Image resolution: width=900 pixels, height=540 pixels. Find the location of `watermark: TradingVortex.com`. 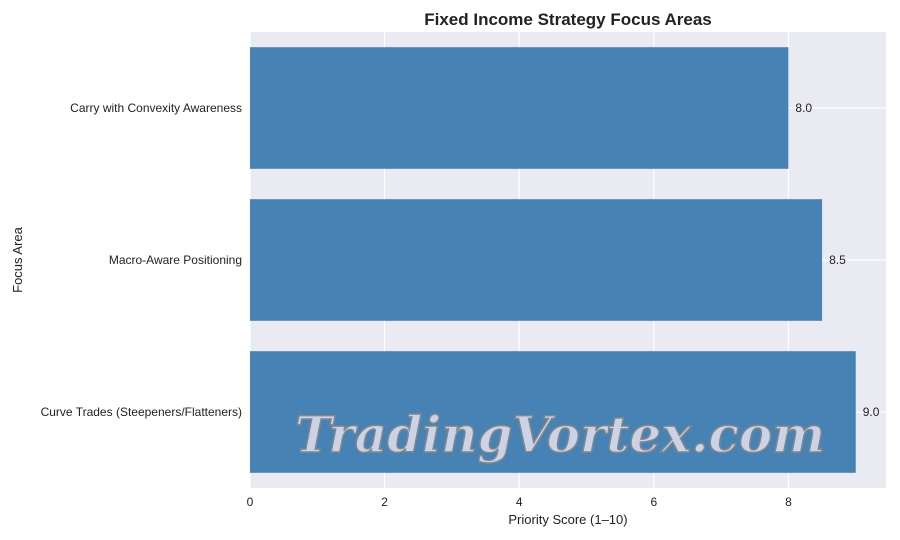

watermark: TradingVortex.com is located at coordinates (560, 434).